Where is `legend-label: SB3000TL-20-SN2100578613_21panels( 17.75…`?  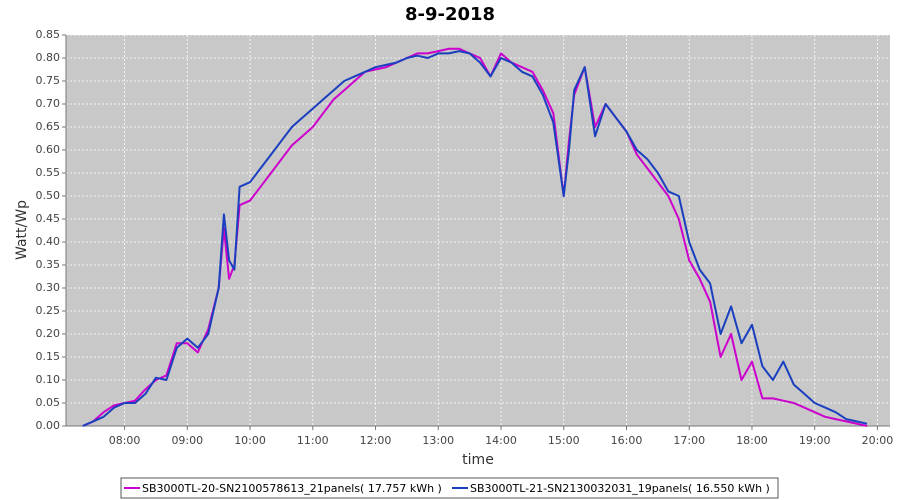
legend-label: SB3000TL-20-SN2100578613_21panels( 17.75… is located at coordinates (292, 488).